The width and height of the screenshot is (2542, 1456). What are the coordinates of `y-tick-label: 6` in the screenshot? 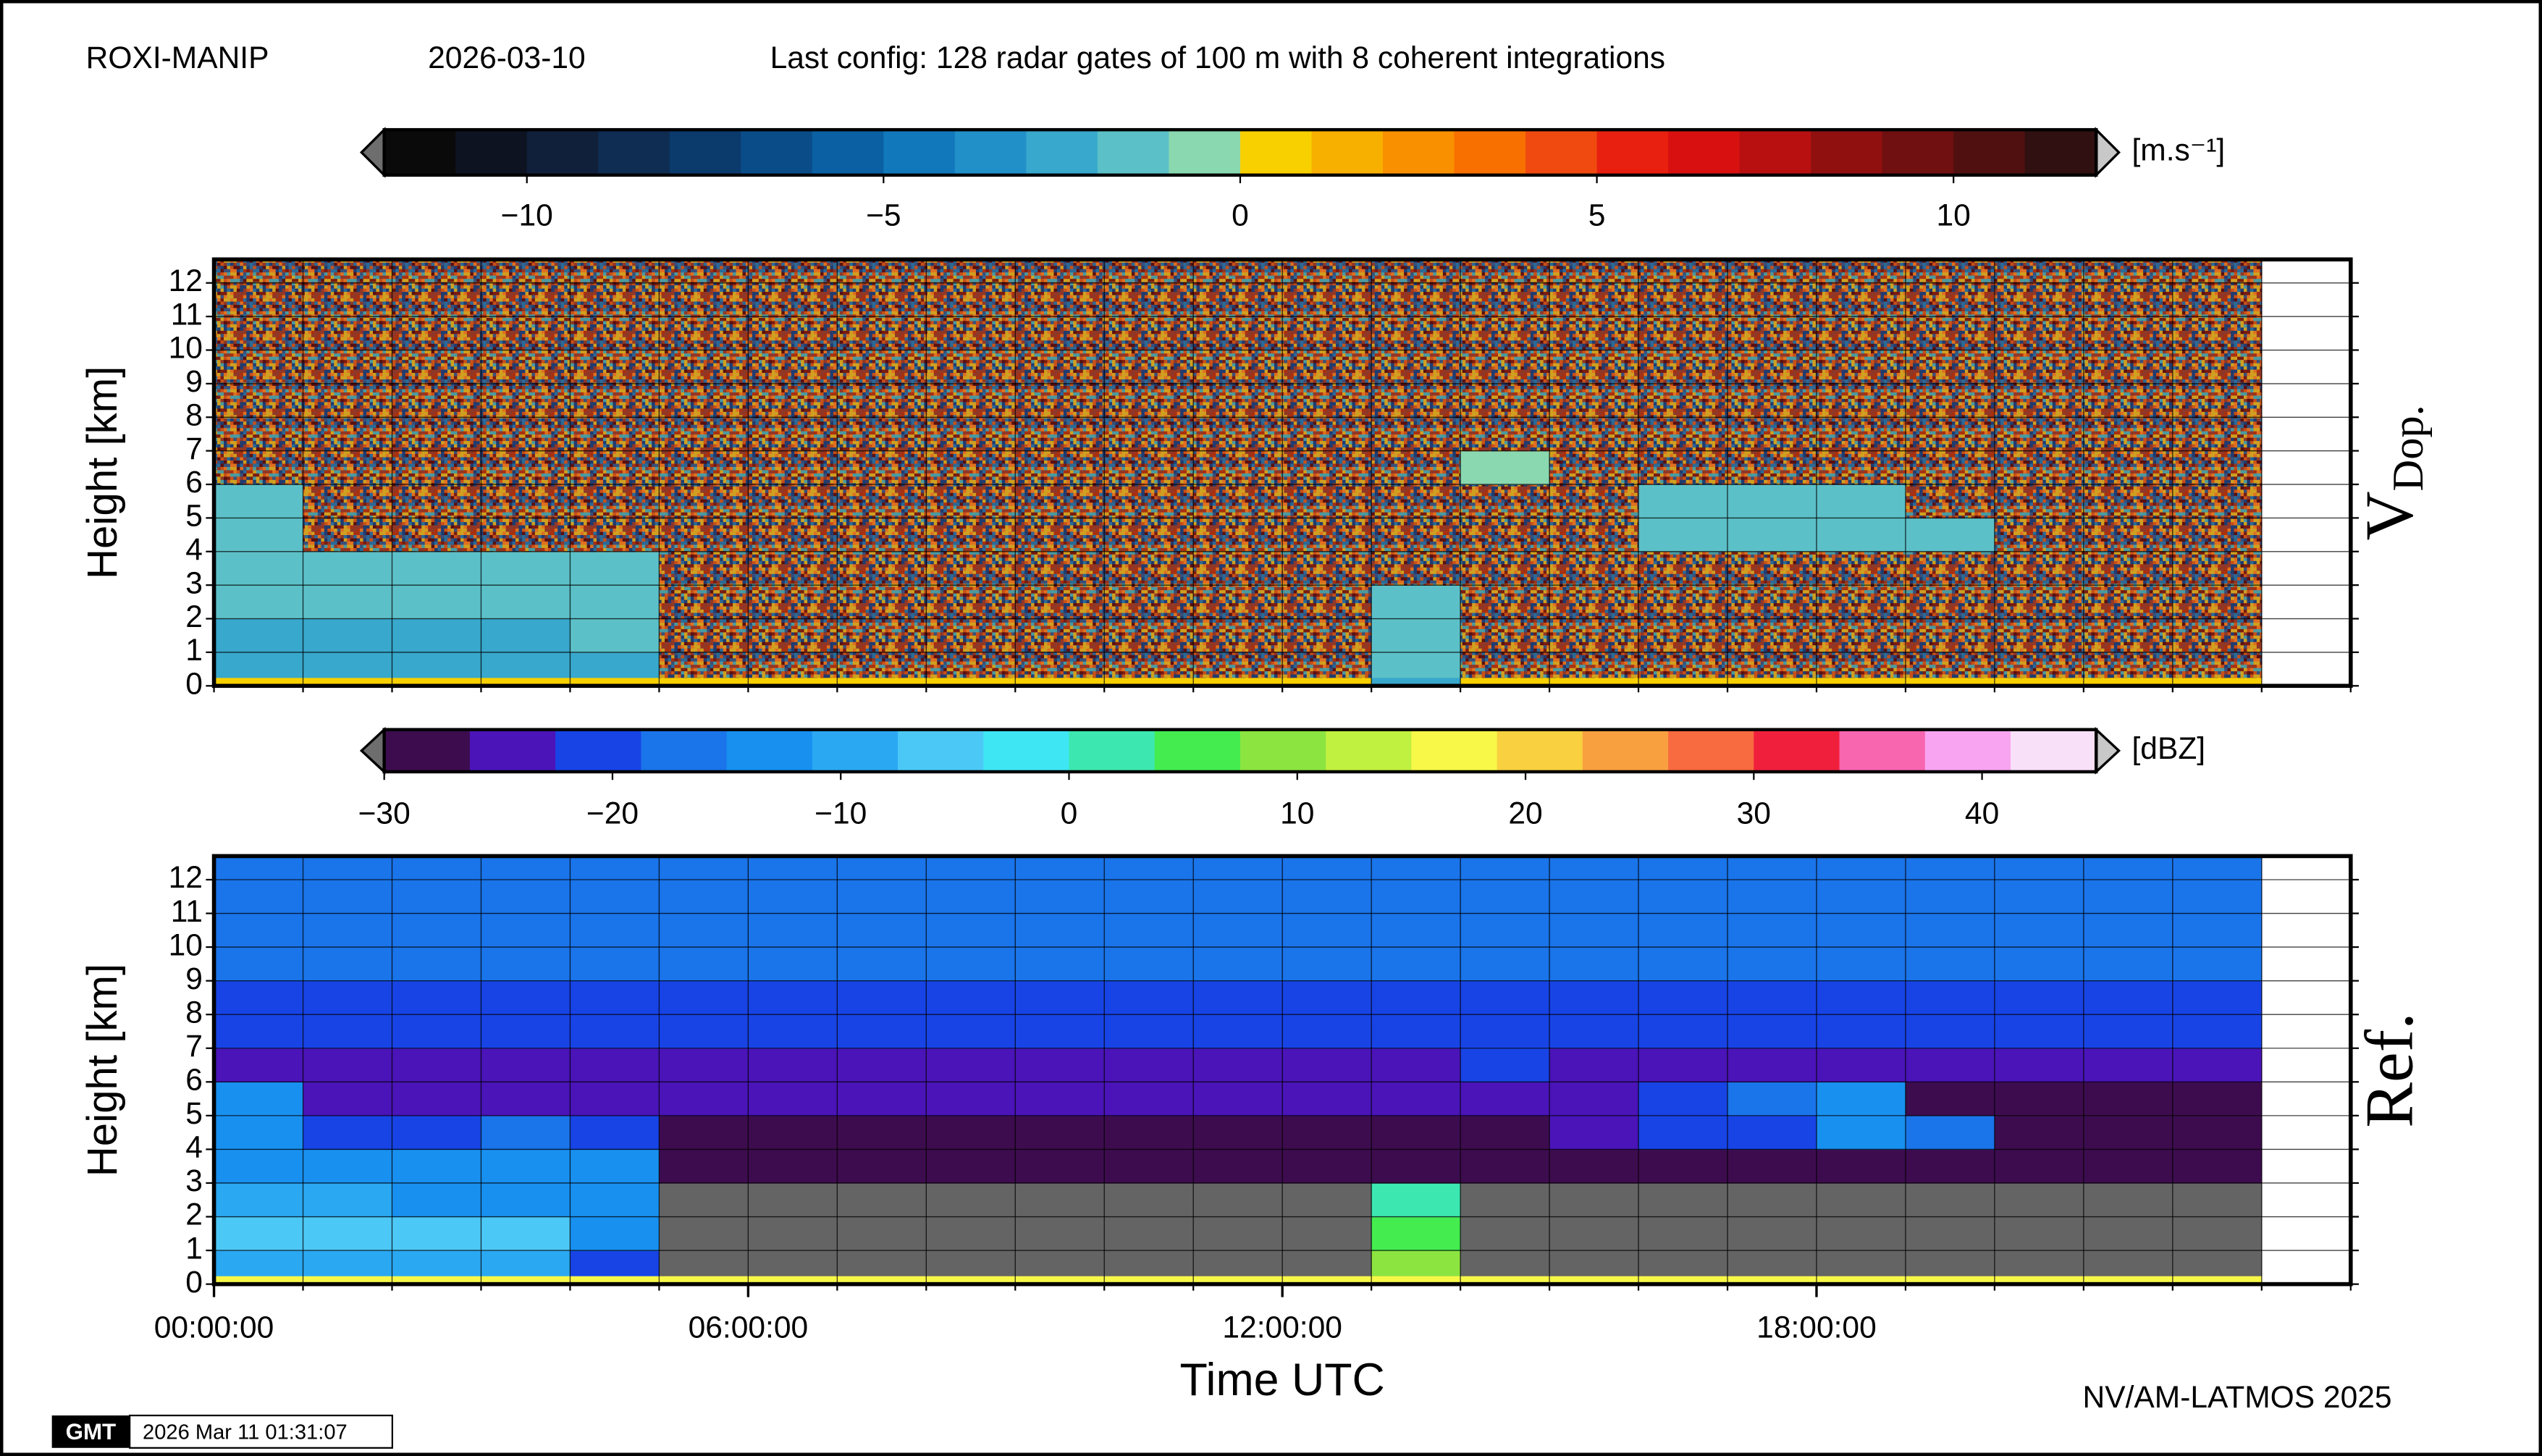 It's located at (194, 1080).